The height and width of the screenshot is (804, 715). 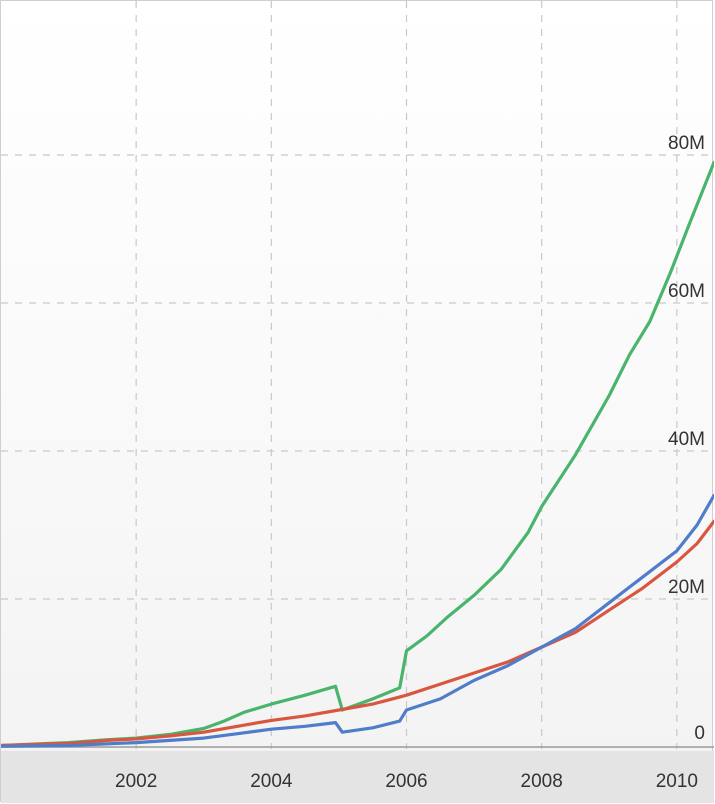 I want to click on x-tick-label: 2010, so click(x=677, y=781).